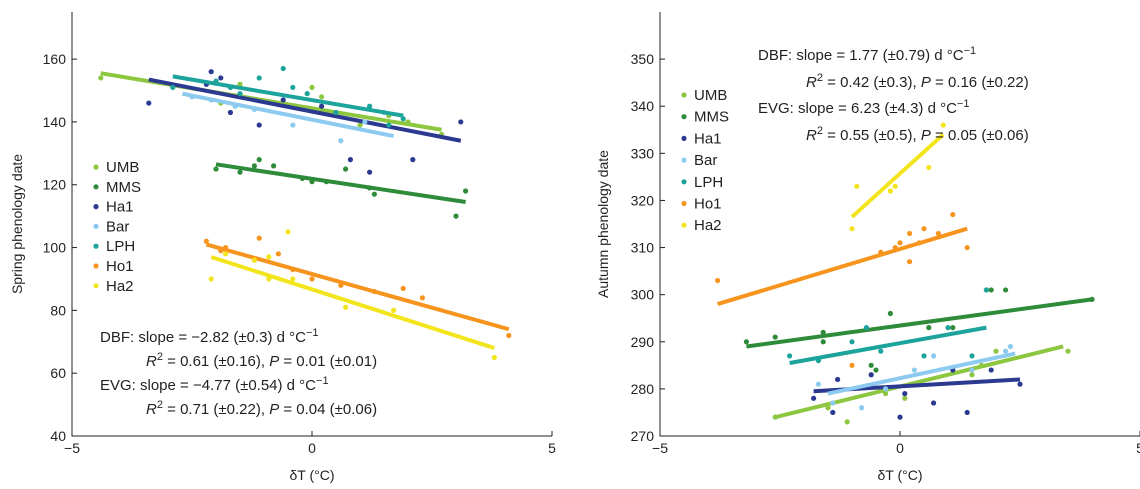 The image size is (1140, 489). I want to click on stat-annotation: EVG: slope = 6.23 (±4.3) d °C−1, so click(863, 107).